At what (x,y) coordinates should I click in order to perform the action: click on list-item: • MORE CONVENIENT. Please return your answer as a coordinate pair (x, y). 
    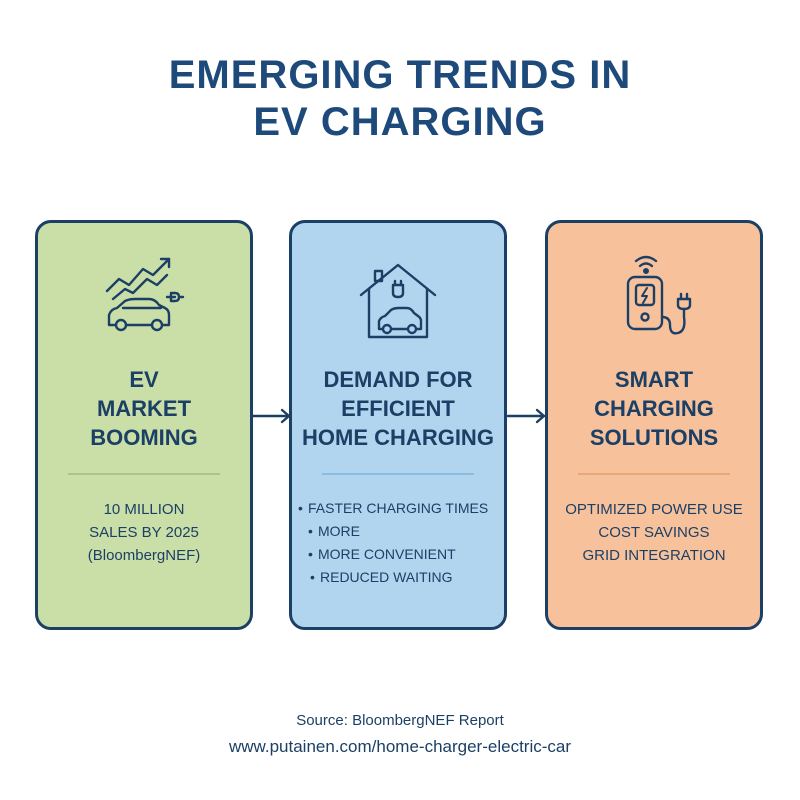
    Looking at the image, I should click on (382, 554).